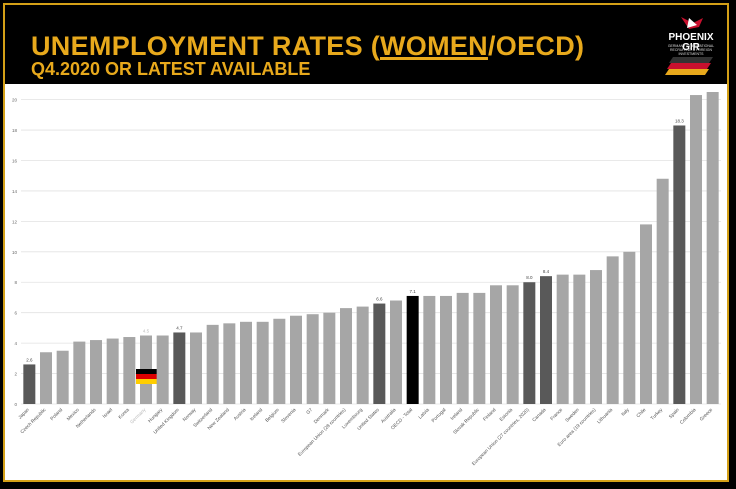 The width and height of the screenshot is (736, 489). Describe the element at coordinates (439, 415) in the screenshot. I see `x-tick-label: Portugal` at that location.